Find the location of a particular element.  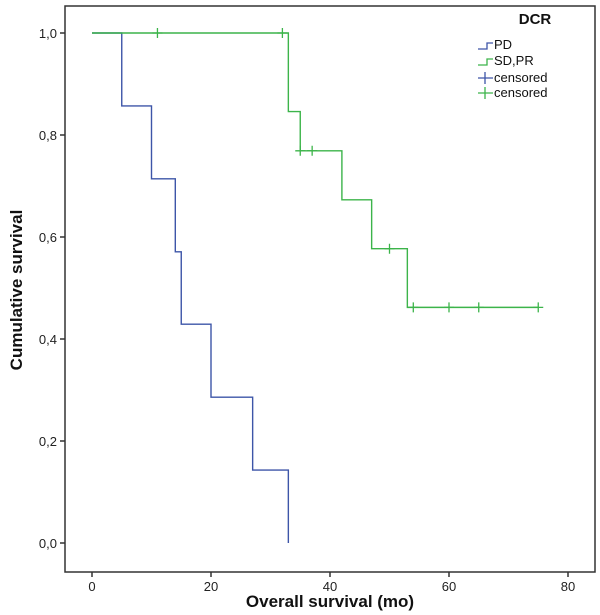

y-tick-label: 0,6 is located at coordinates (48, 237).